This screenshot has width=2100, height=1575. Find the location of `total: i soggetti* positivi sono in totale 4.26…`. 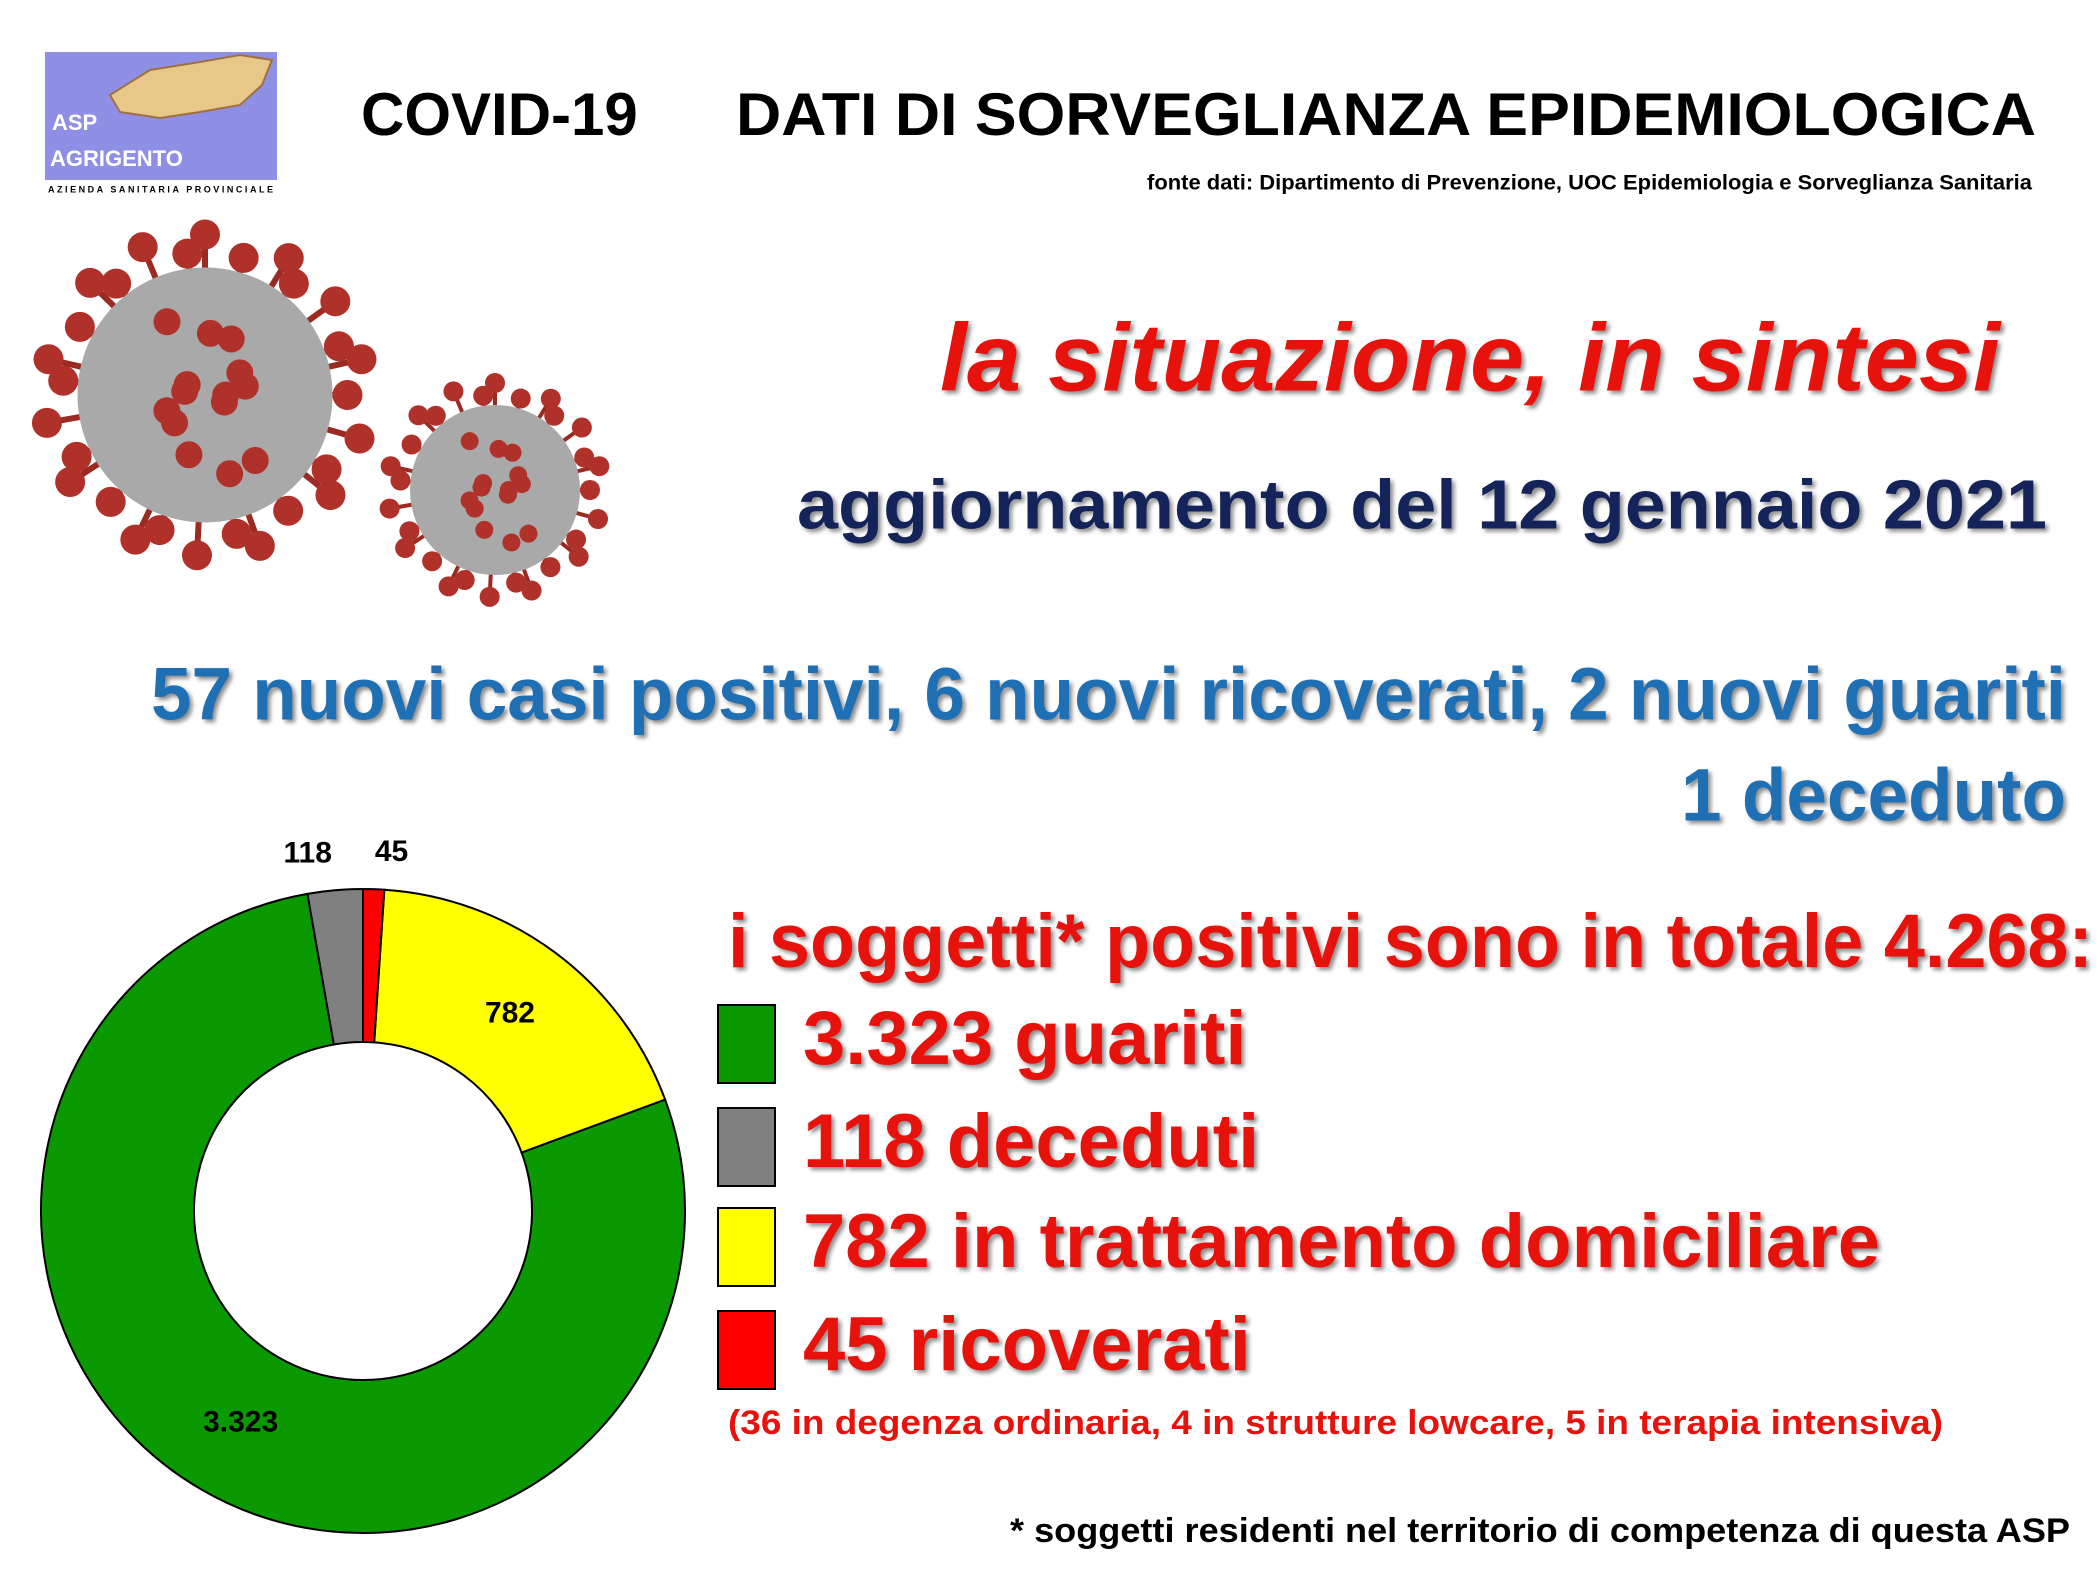

total: i soggetti* positivi sono in totale 4.26… is located at coordinates (1410, 941).